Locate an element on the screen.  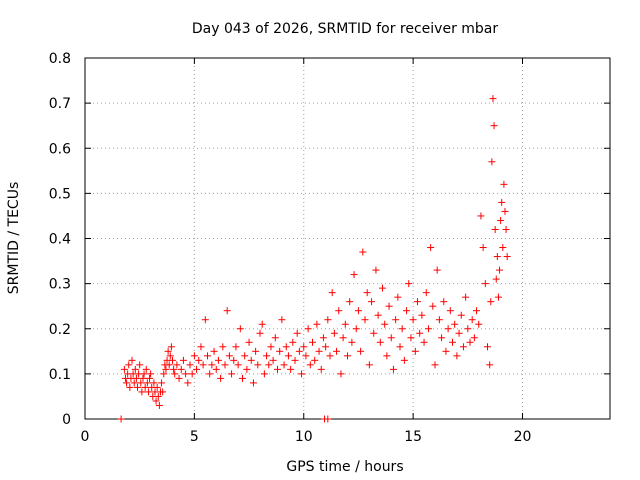
y-tick-label: 0.7 is located at coordinates (60, 104).